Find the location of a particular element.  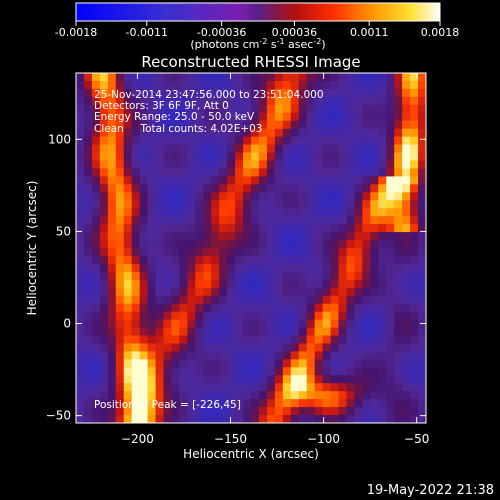

colorbar-tick-label: 0.00036 is located at coordinates (295, 32).